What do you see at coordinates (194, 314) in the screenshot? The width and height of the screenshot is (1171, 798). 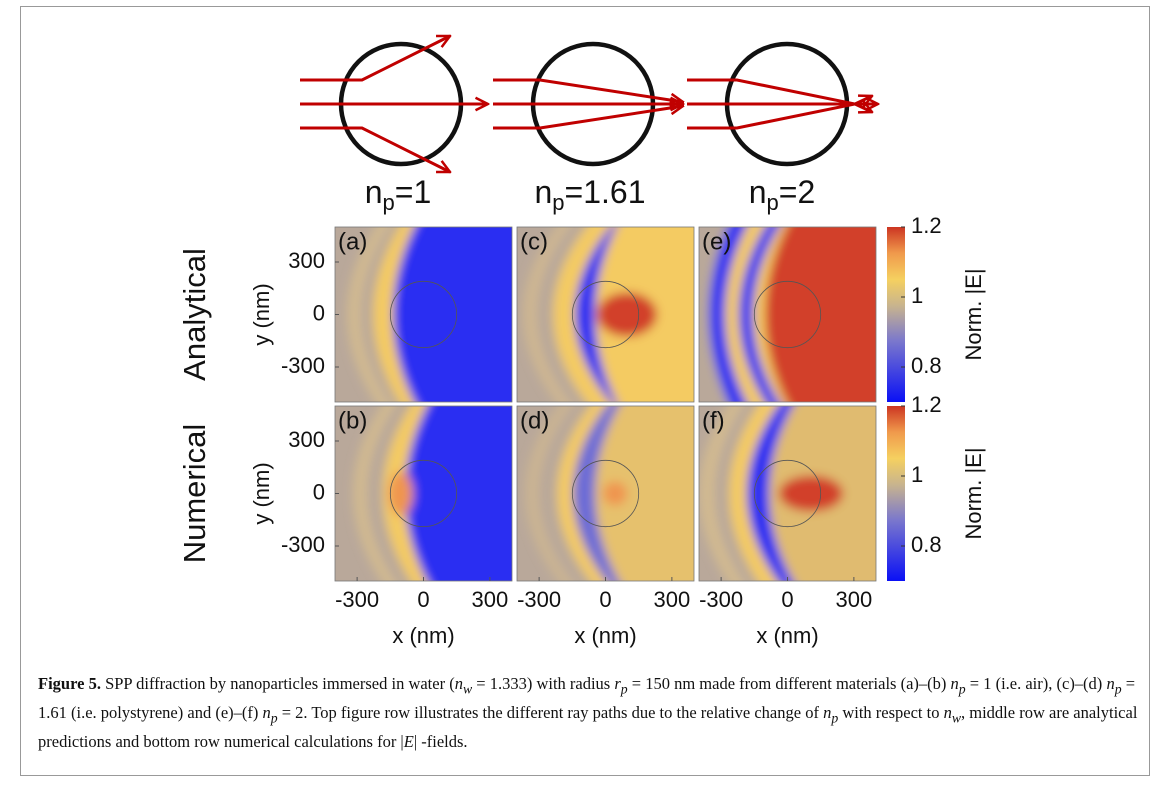 I see `row-label: Analytical` at bounding box center [194, 314].